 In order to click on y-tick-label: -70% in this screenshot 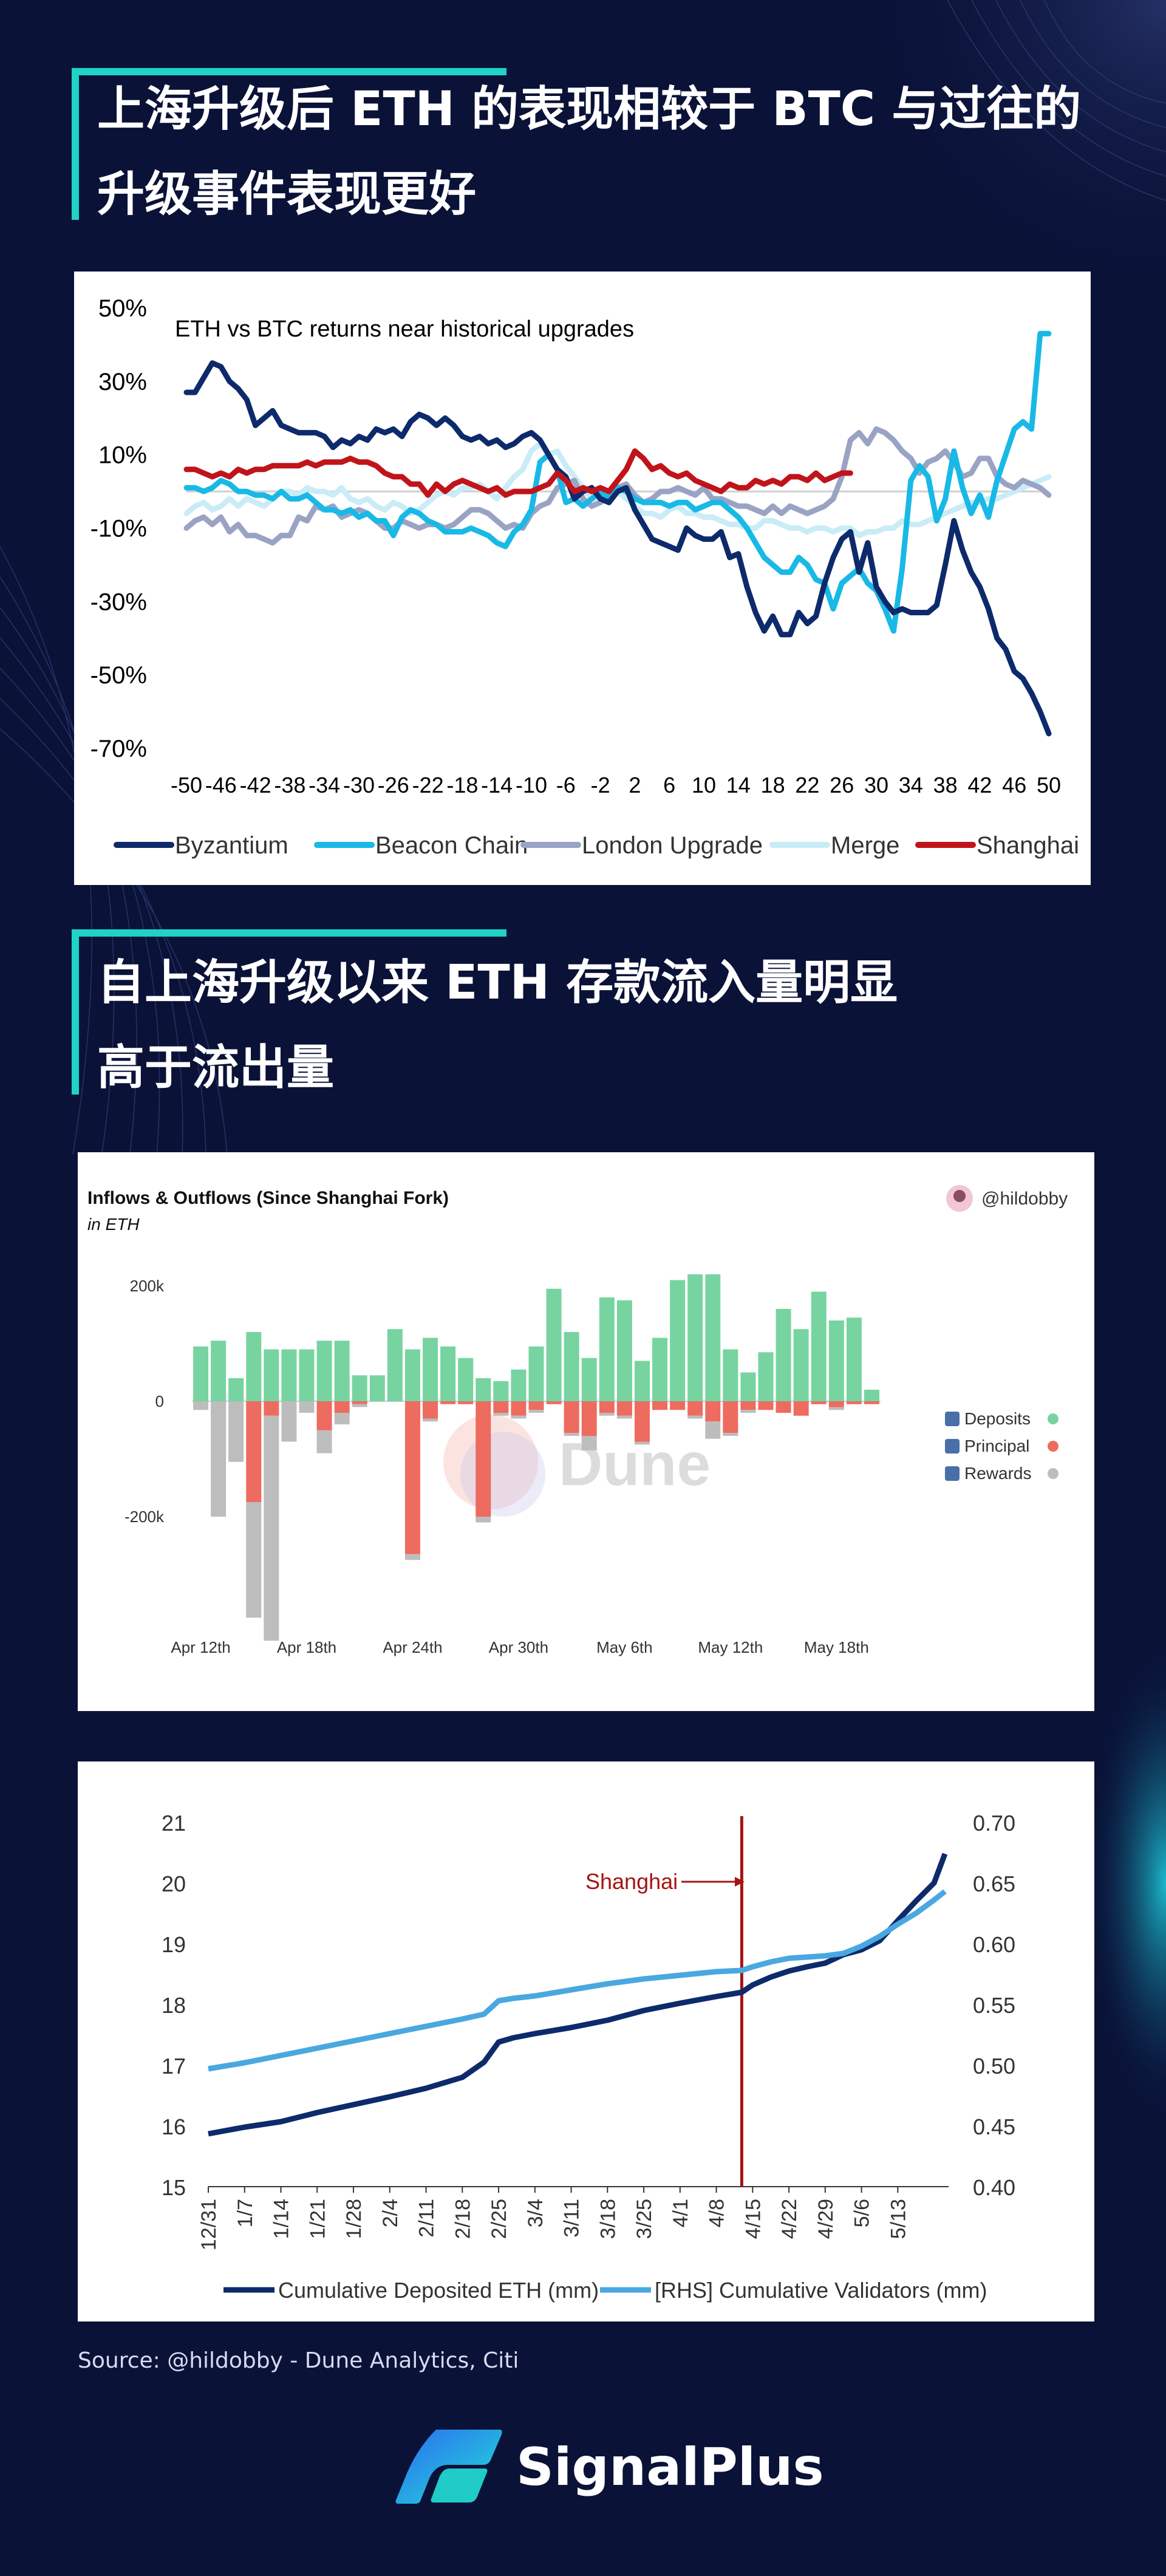, I will do `click(119, 749)`.